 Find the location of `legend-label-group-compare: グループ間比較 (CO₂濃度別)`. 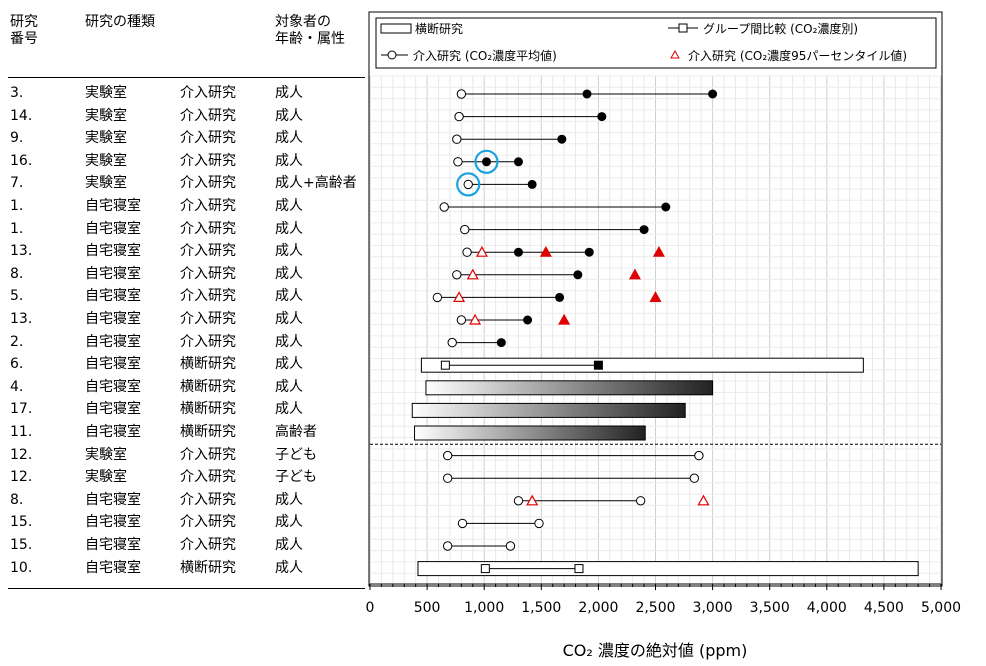

legend-label-group-compare: グループ間比較 (CO₂濃度別) is located at coordinates (780, 28).